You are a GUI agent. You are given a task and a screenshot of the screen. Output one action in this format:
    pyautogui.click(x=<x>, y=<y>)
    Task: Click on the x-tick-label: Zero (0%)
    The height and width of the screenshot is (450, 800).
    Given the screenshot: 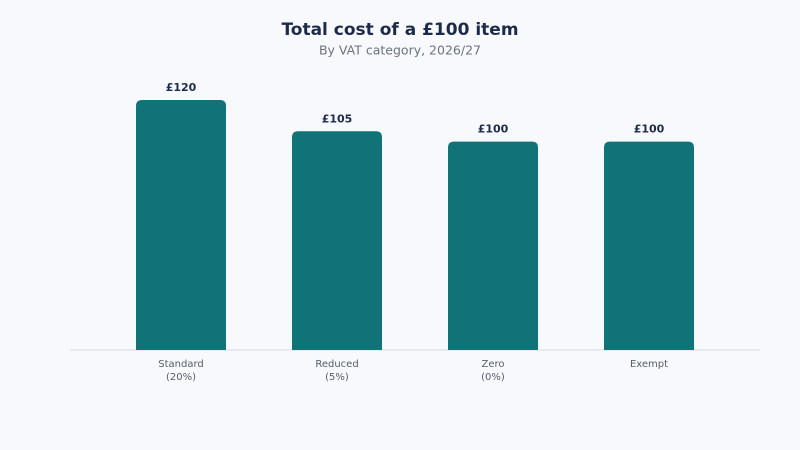 What is the action you would take?
    pyautogui.click(x=493, y=371)
    